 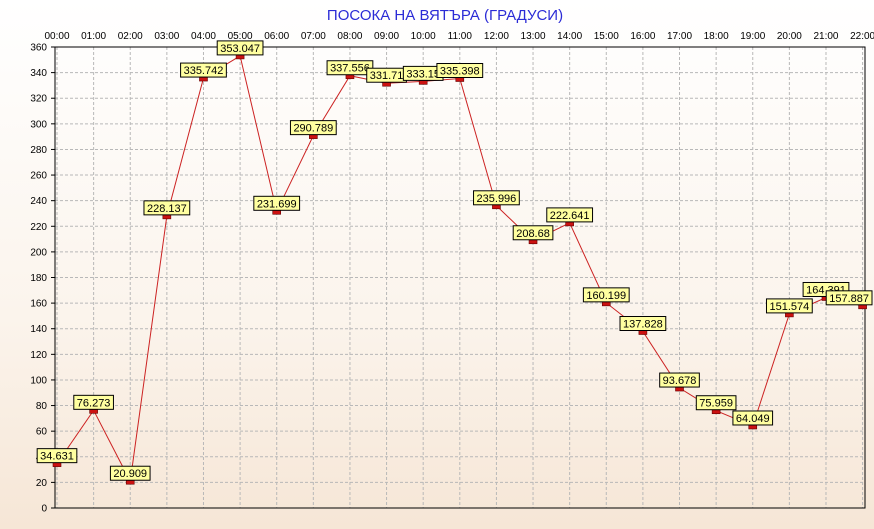 I want to click on data-label: 76.273, so click(x=93, y=402).